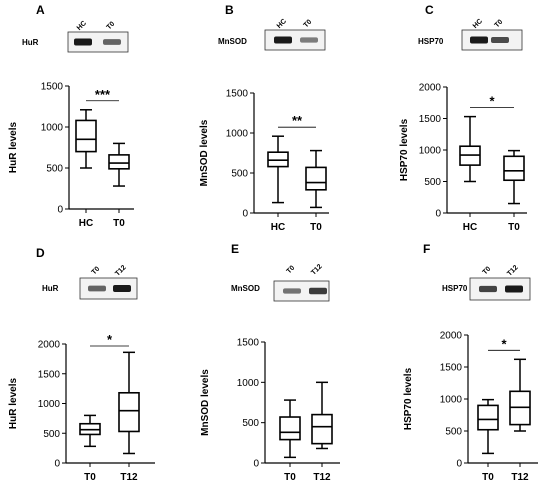  Describe the element at coordinates (232, 41) in the screenshot. I see `blot-protein-label-b: MnSOD` at that location.